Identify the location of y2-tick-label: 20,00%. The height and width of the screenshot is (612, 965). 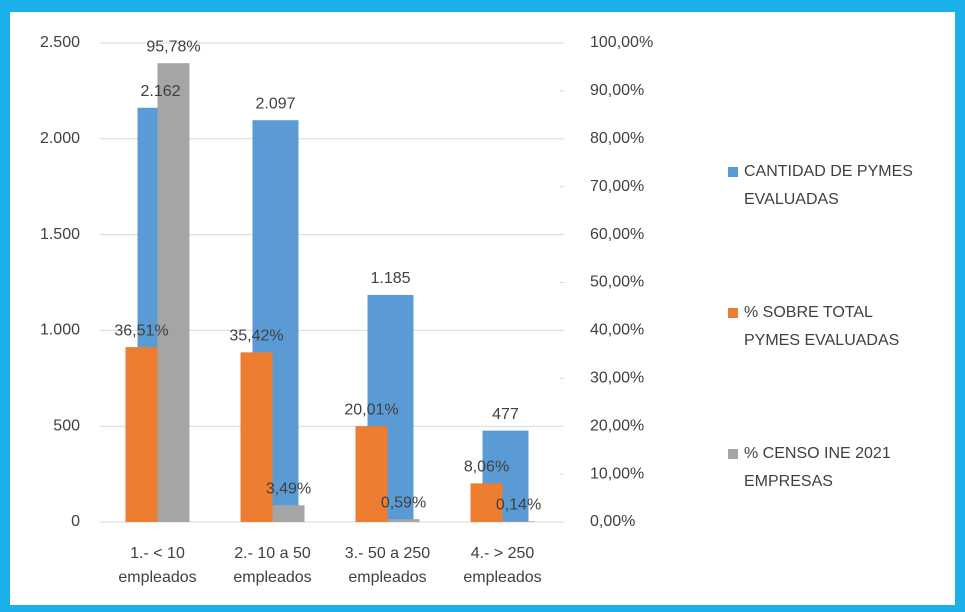
(617, 425).